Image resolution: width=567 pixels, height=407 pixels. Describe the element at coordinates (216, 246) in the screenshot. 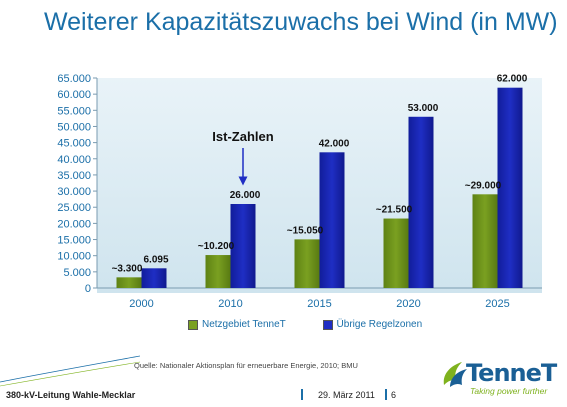

I see `data-label-netzgebiet: ~10.200` at that location.